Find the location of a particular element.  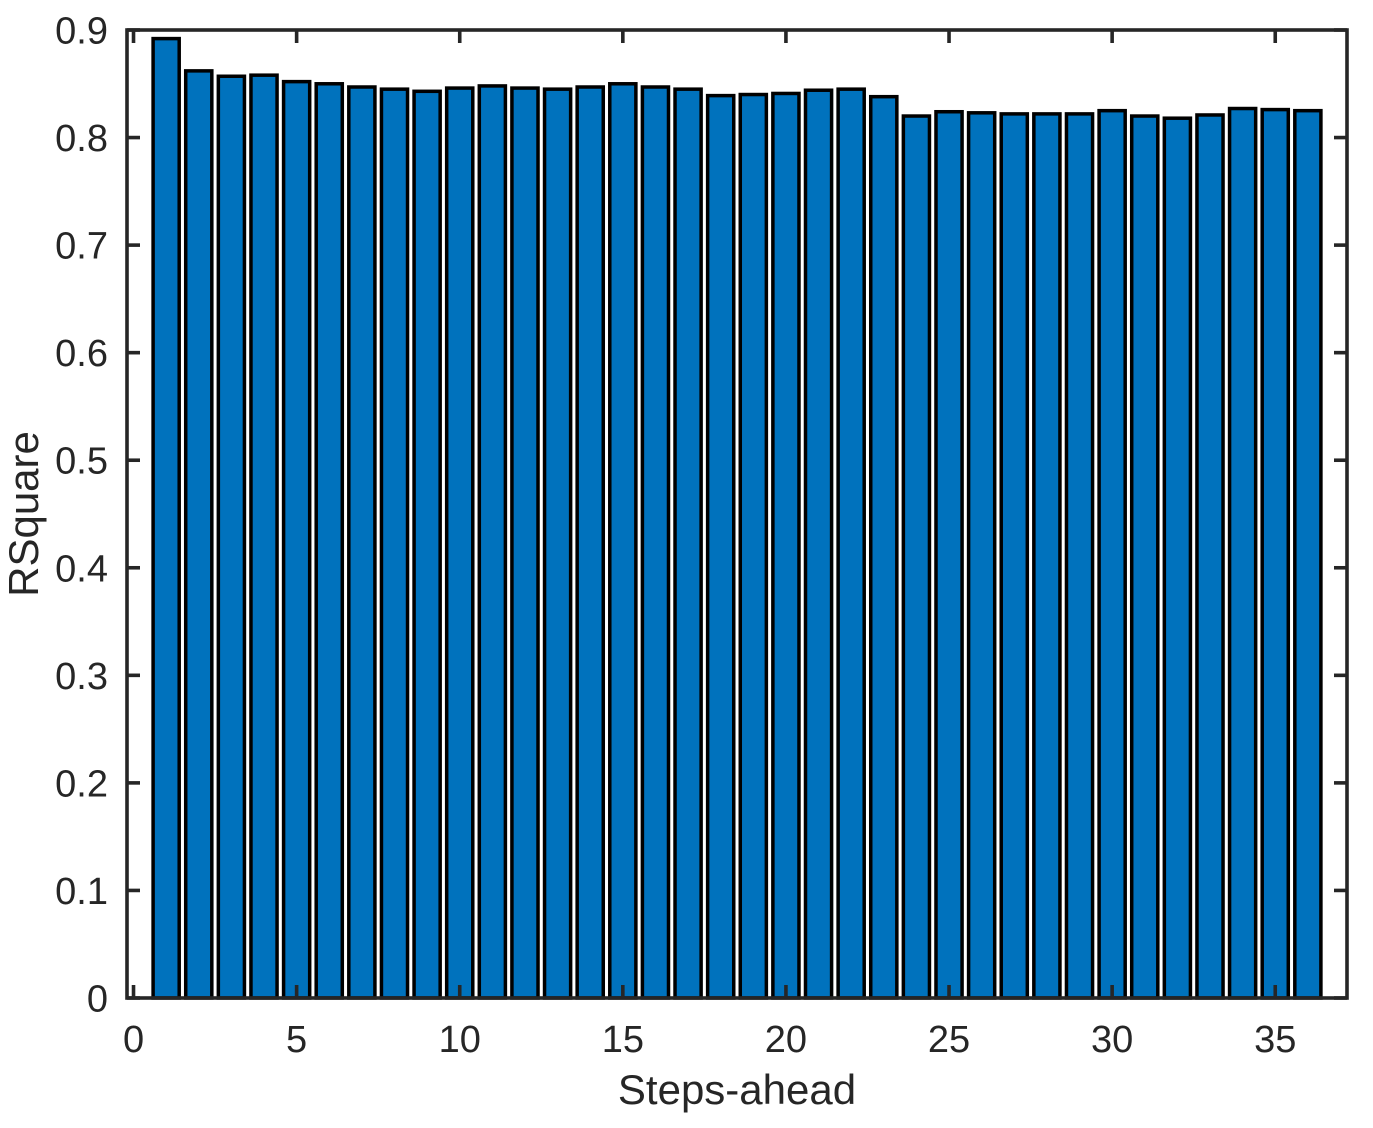

y-axis-label: RSquare is located at coordinates (23, 514).